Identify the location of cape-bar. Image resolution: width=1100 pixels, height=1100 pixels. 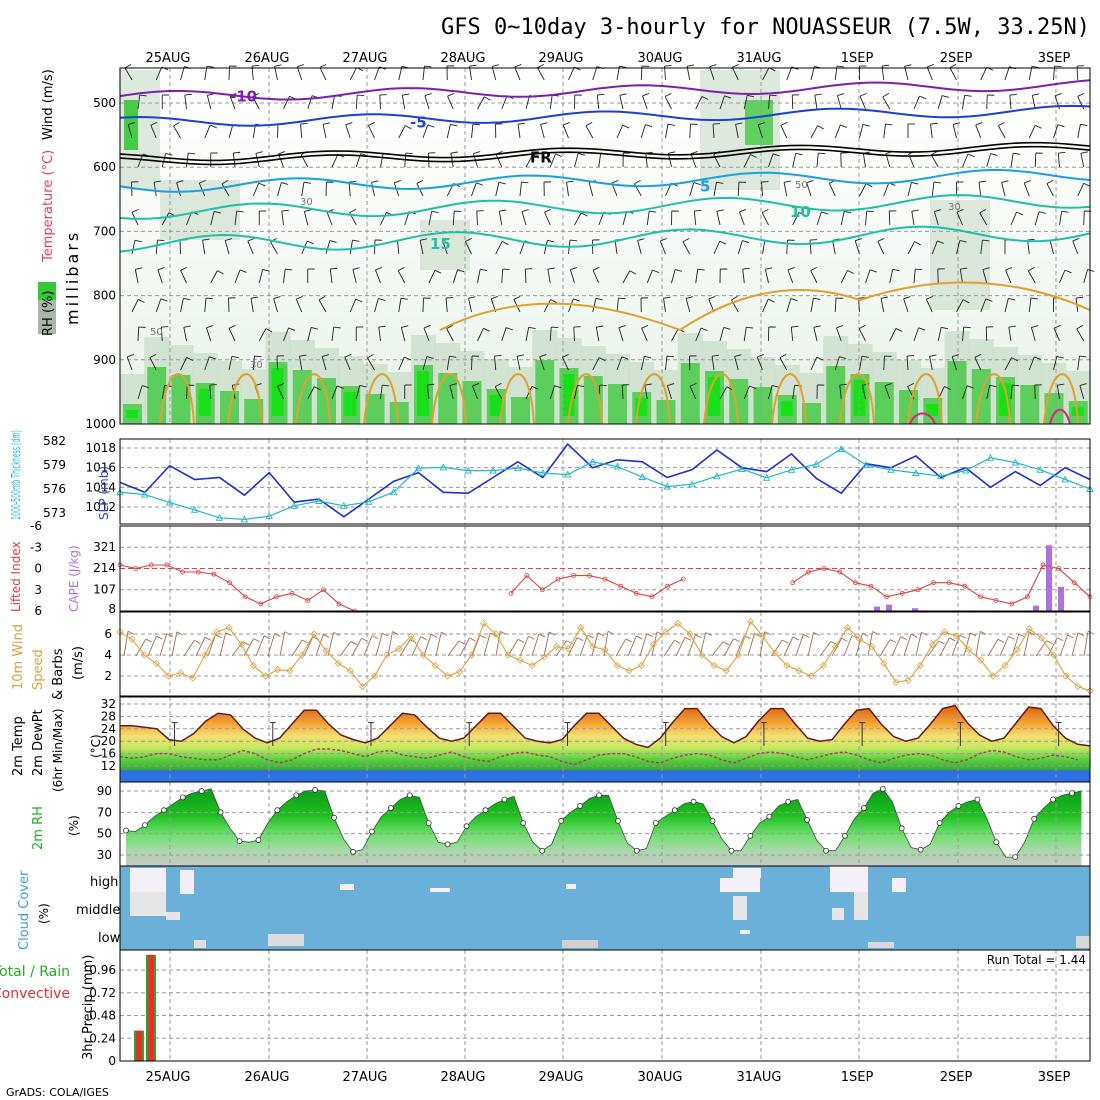
(877, 608).